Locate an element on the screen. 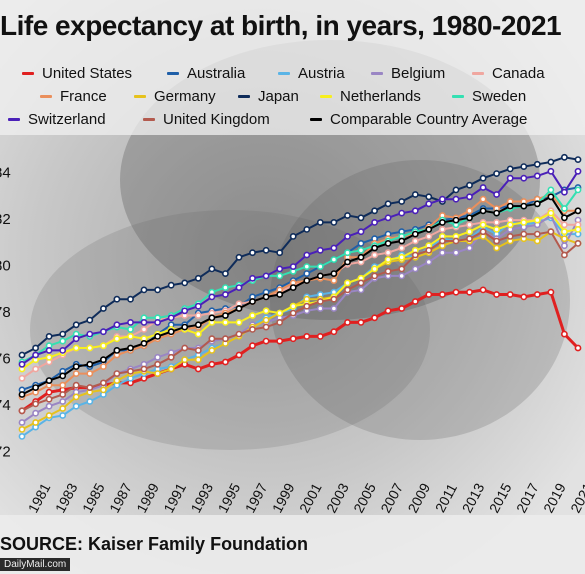  legend-item-austria: Austria is located at coordinates (311, 73).